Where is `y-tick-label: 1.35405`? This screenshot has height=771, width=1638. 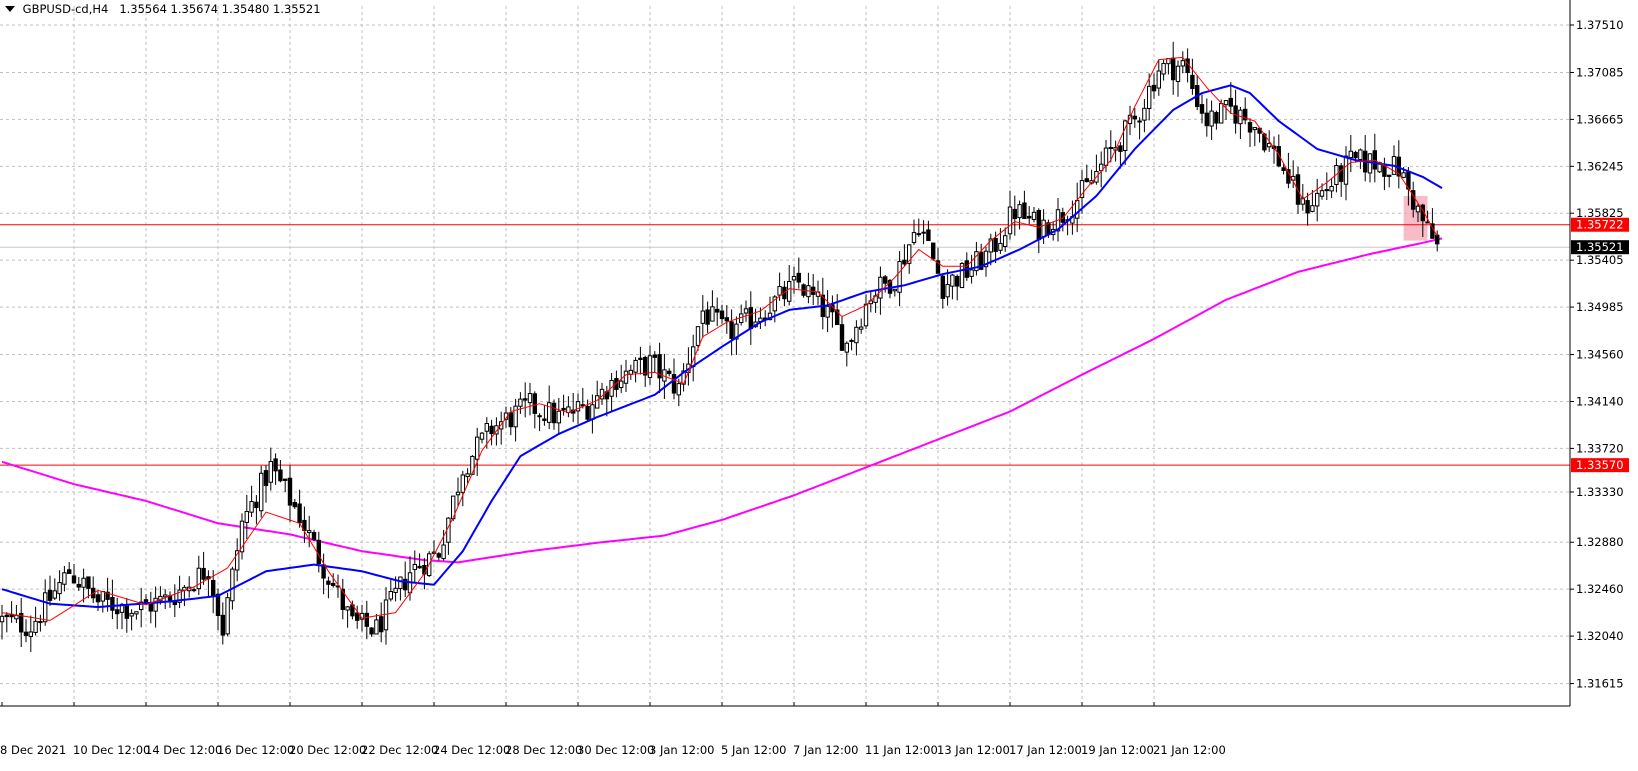
y-tick-label: 1.35405 is located at coordinates (1600, 260).